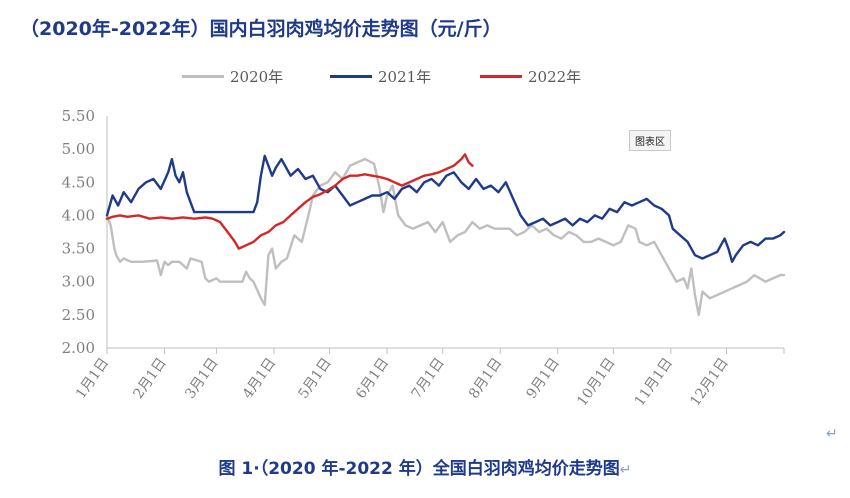 Image resolution: width=850 pixels, height=498 pixels. Describe the element at coordinates (78, 348) in the screenshot. I see `y-tick-label: 2.00` at that location.